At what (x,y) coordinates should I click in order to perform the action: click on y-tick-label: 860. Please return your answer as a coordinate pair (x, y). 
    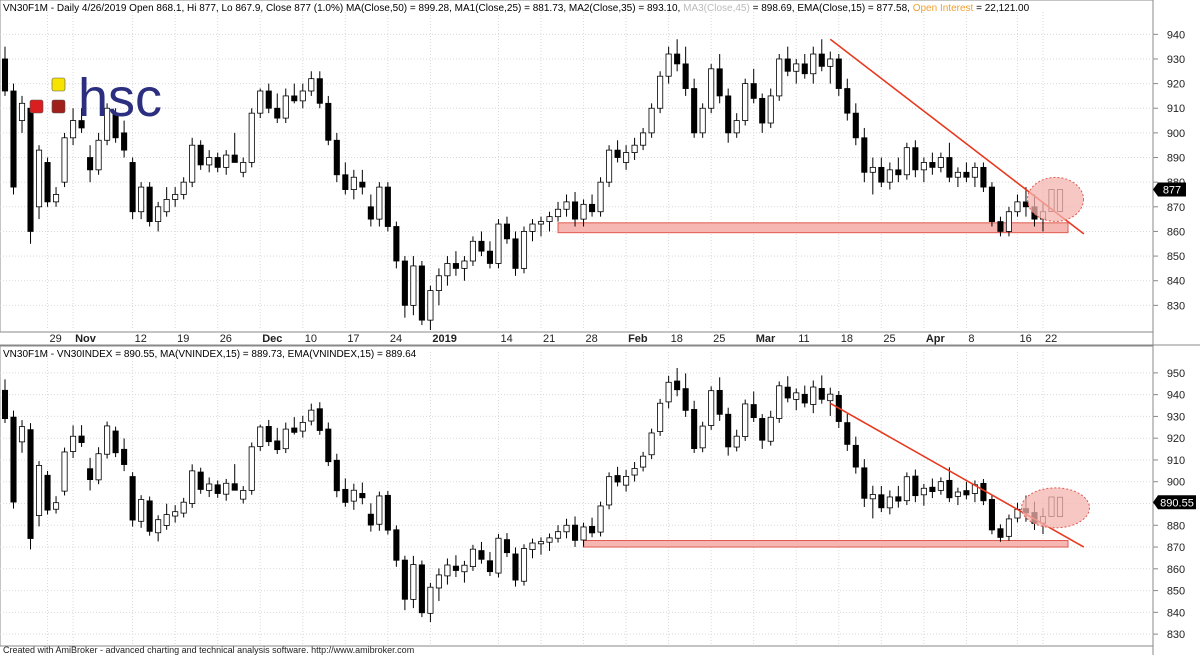
    Looking at the image, I should click on (1176, 232).